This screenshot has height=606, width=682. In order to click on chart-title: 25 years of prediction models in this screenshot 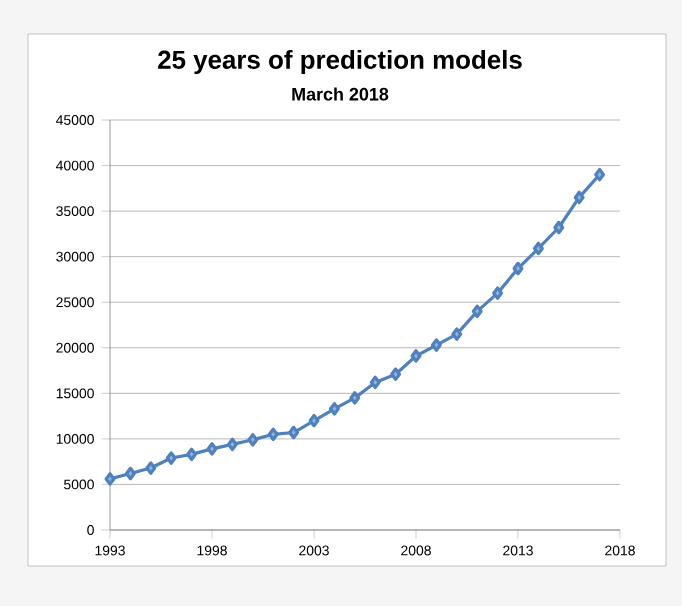, I will do `click(340, 62)`.